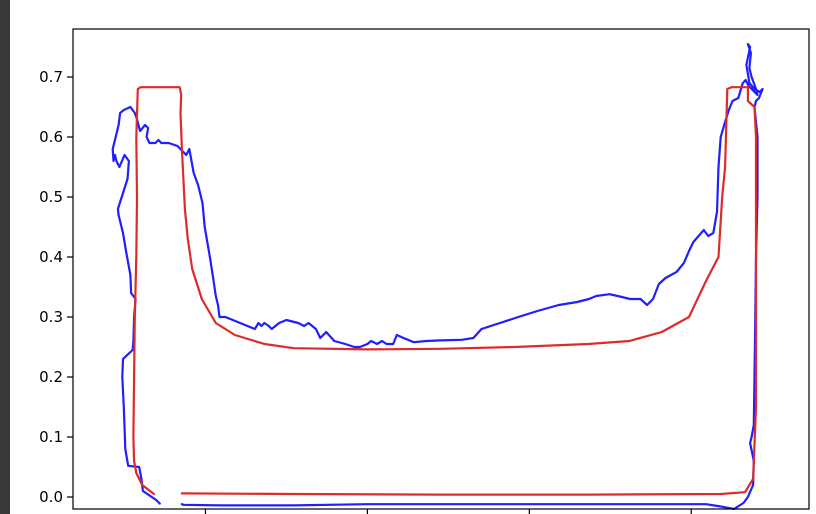 This screenshot has width=816, height=514. What do you see at coordinates (448, 511) in the screenshot?
I see `x-axis` at bounding box center [448, 511].